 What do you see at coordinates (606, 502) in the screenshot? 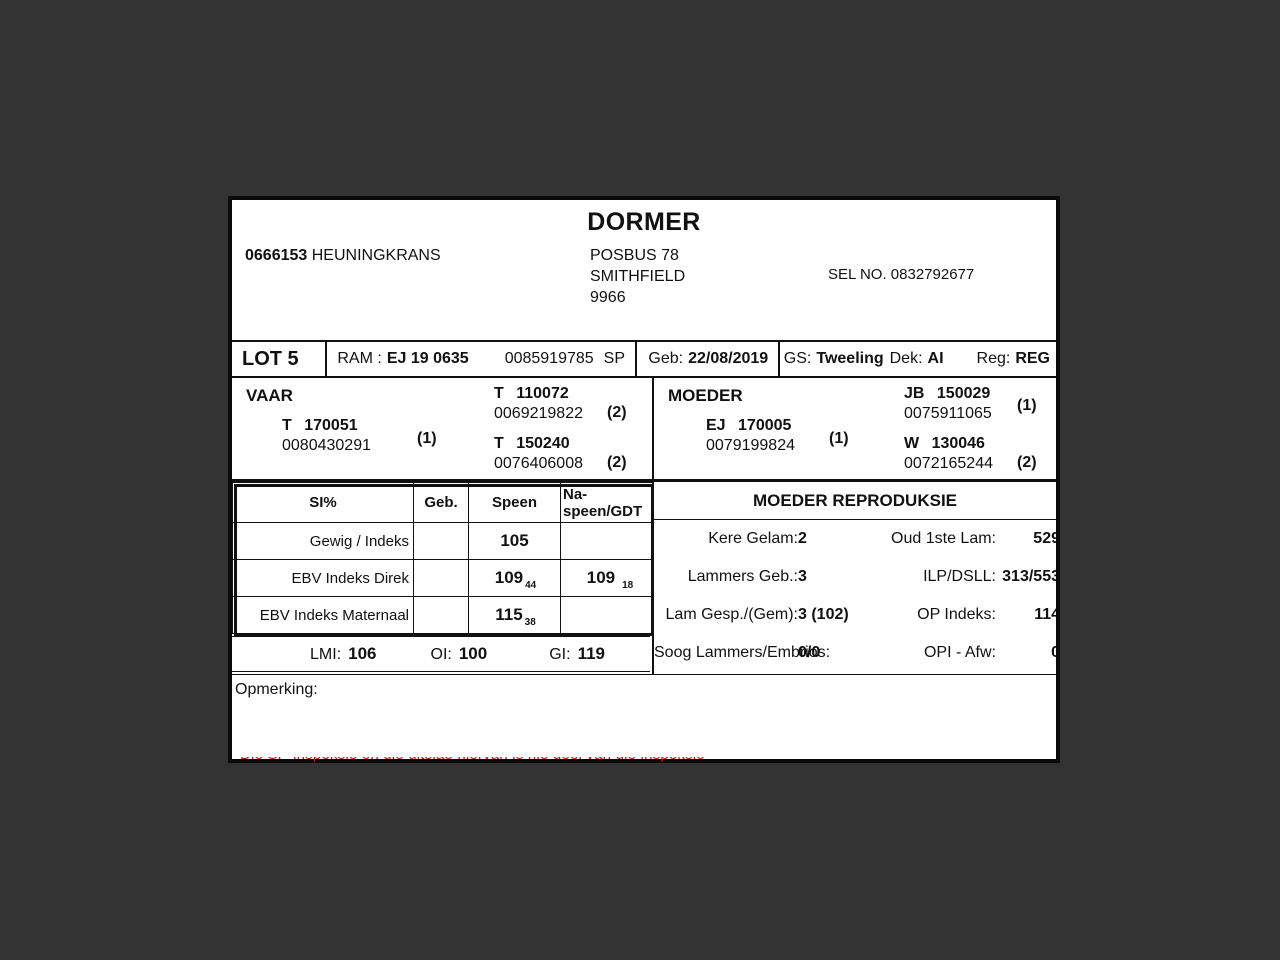
I see `si-header-naspeen: Na-speen/GDT` at bounding box center [606, 502].